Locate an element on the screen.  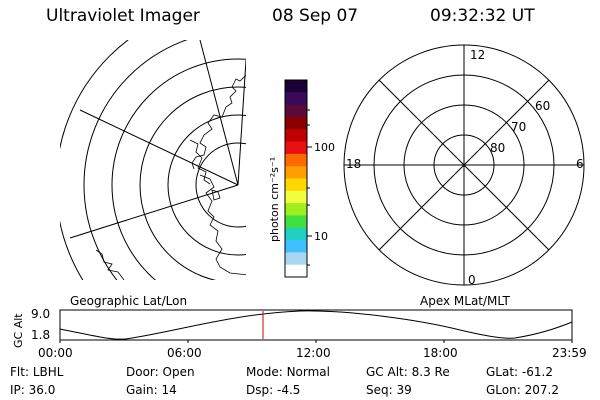
mode-value: Normal is located at coordinates (308, 372).